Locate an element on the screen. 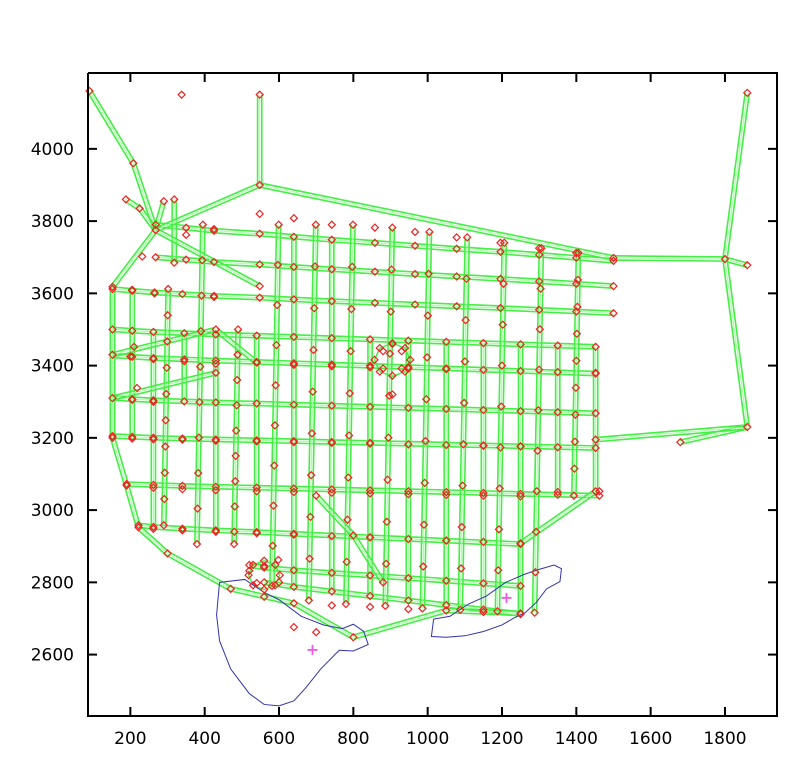  x-tick-label: 1400 is located at coordinates (576, 739).